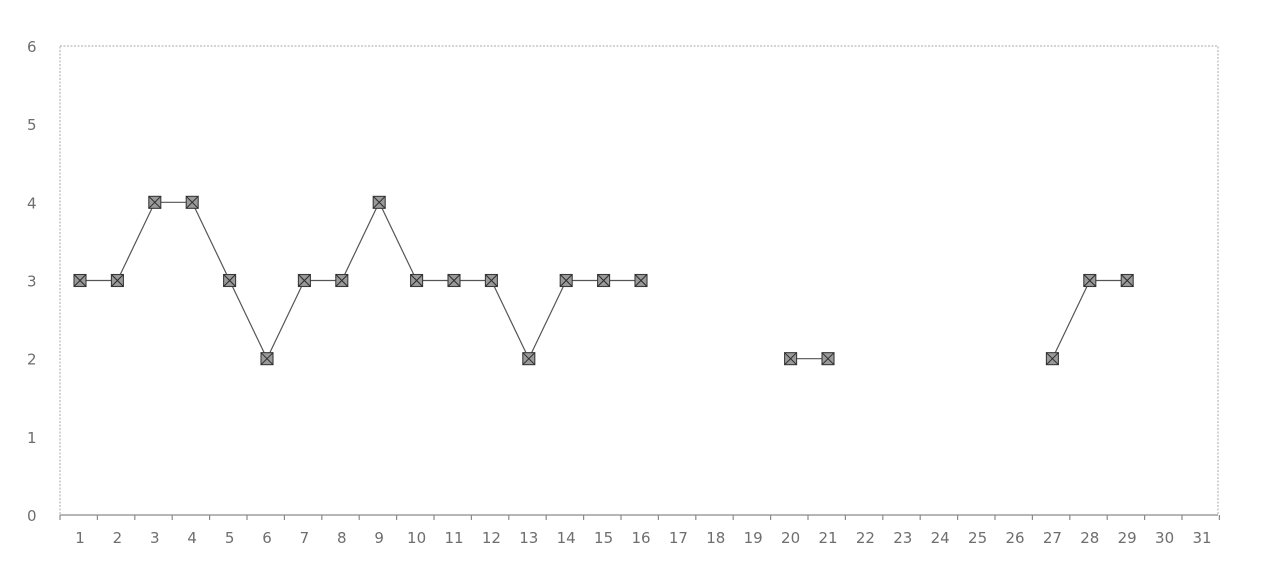 This screenshot has height=562, width=1264. Describe the element at coordinates (32, 360) in the screenshot. I see `y-tick-label: 2` at that location.